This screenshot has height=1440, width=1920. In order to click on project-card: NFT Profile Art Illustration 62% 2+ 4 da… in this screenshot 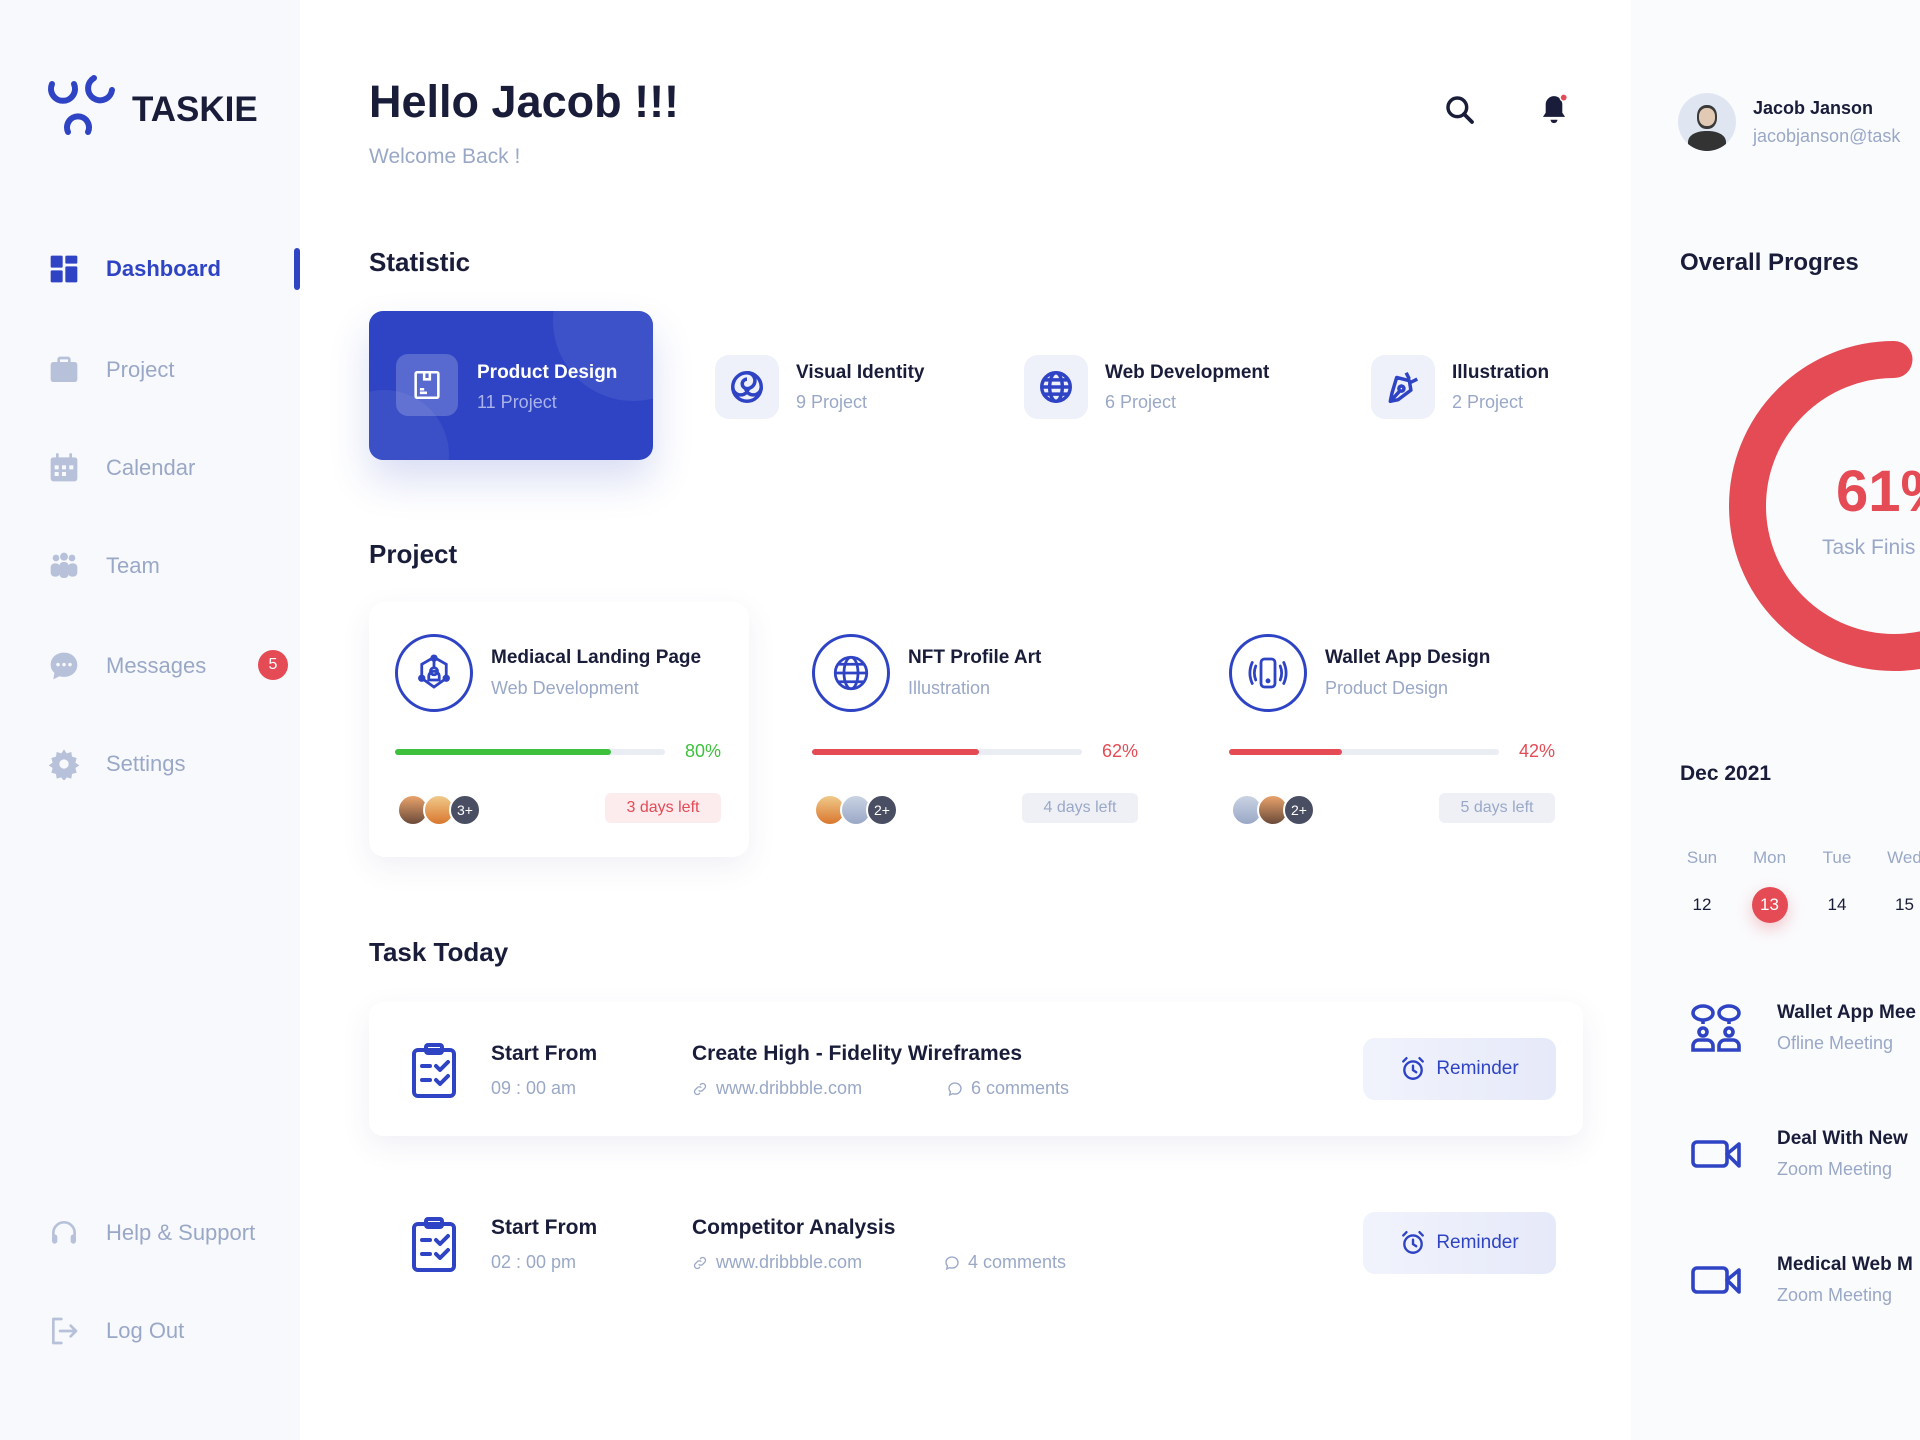, I will do `click(976, 729)`.